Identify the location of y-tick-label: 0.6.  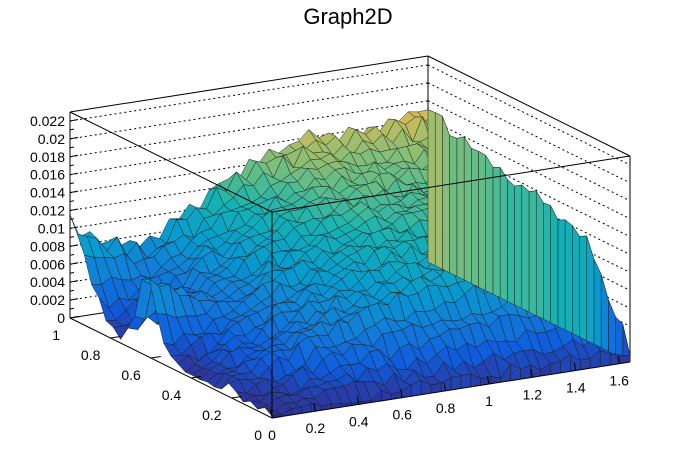
(131, 375).